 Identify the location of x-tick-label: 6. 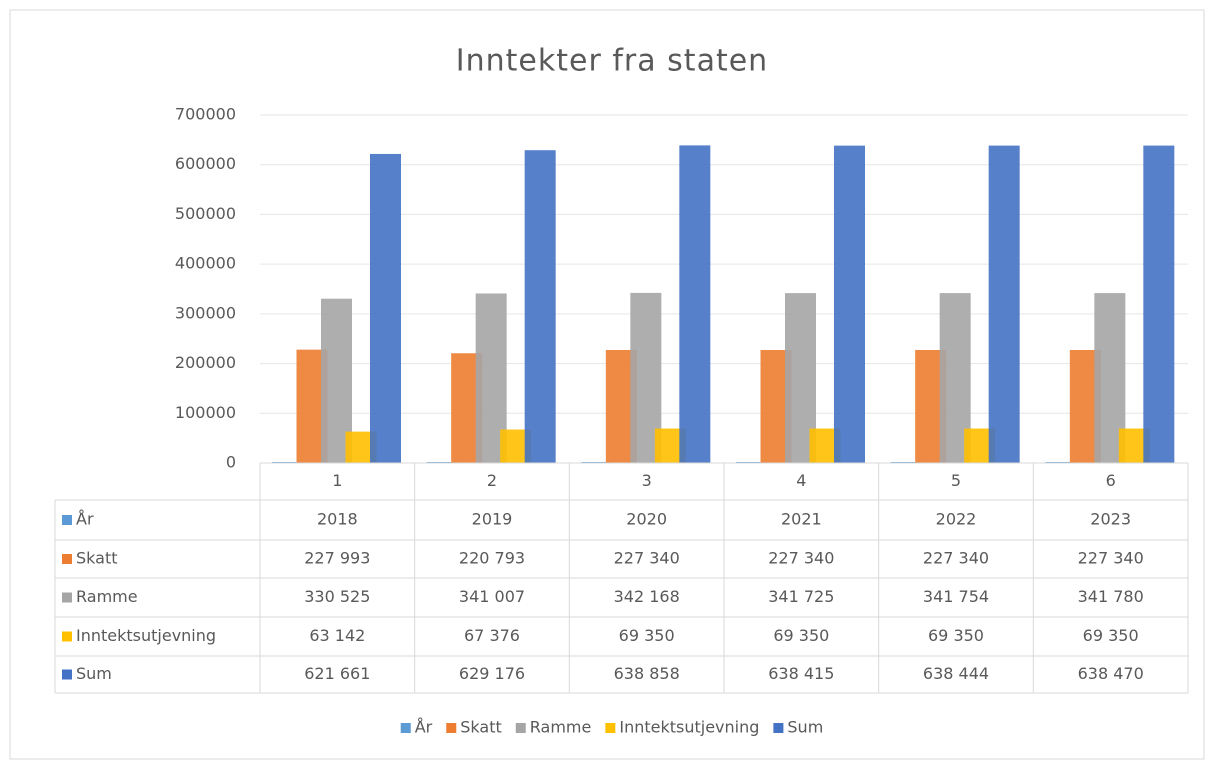
(1111, 480).